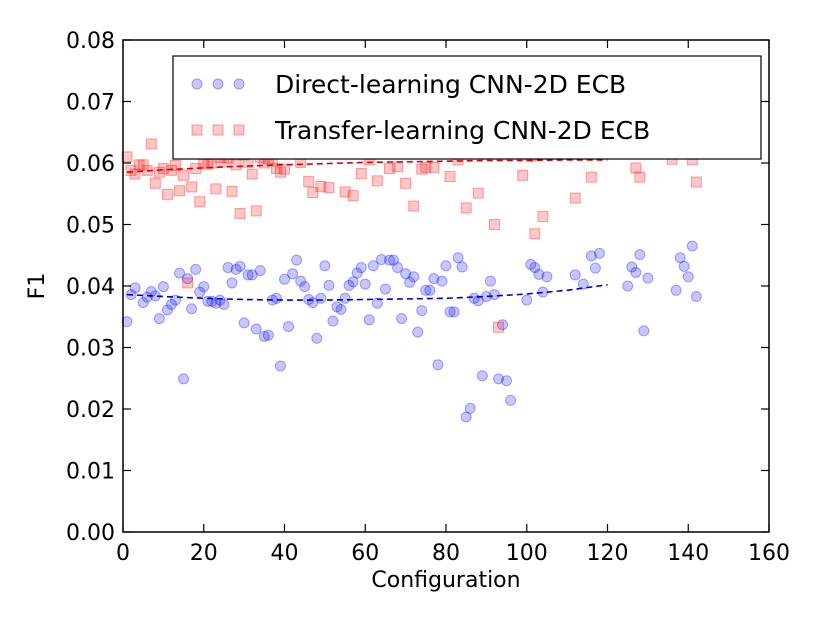 The height and width of the screenshot is (623, 830). I want to click on legend-label-transfer: Transfer-learning CNN-2D ECB, so click(462, 130).